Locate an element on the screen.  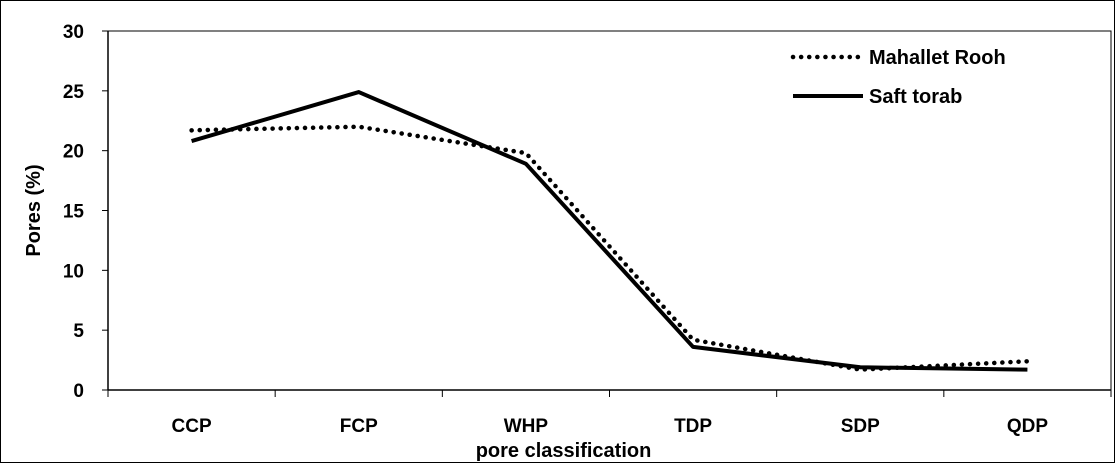
y-tick-label: 0 is located at coordinates (78, 391).